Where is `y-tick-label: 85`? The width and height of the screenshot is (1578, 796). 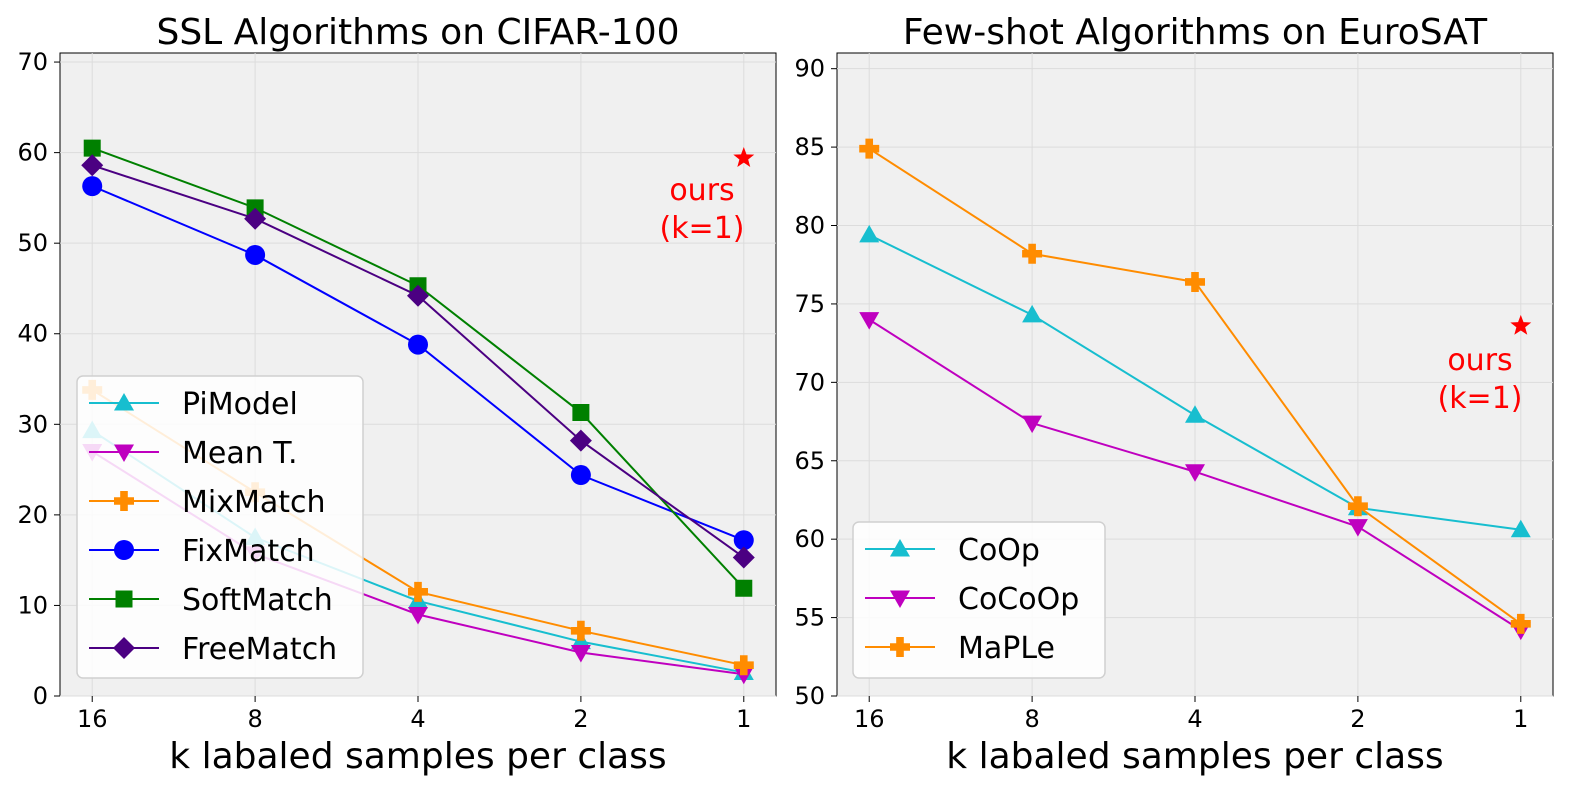 y-tick-label: 85 is located at coordinates (809, 147).